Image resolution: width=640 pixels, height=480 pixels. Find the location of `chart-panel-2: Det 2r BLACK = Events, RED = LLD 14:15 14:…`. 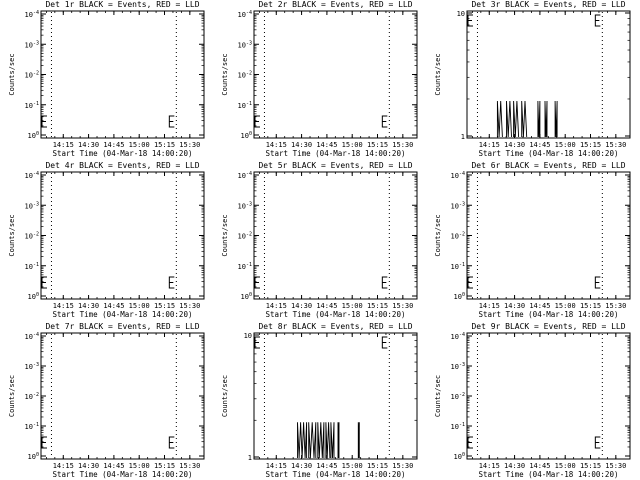

chart-panel-2: Det 2r BLACK = Events, RED = LLD 14:15 14:… is located at coordinates (319, 79).